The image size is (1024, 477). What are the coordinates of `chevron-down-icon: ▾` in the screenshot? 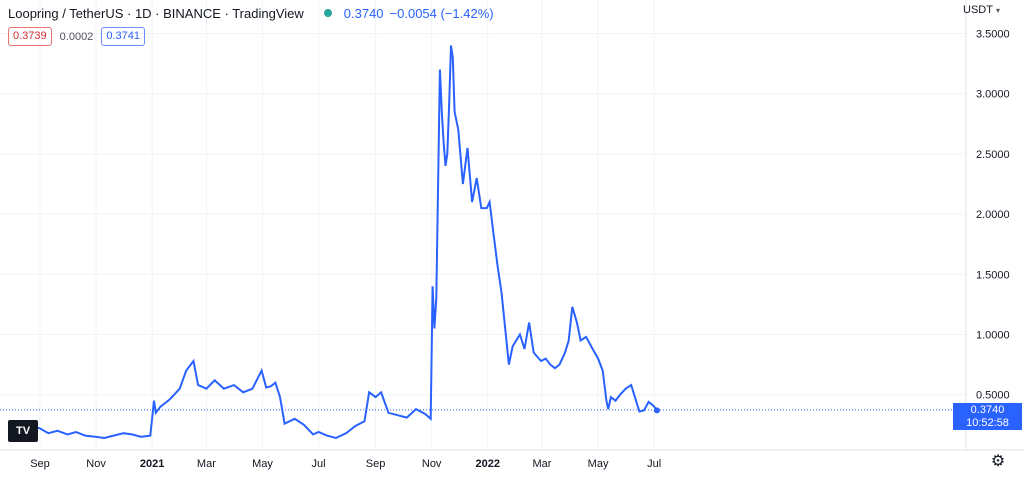 It's located at (997, 10).